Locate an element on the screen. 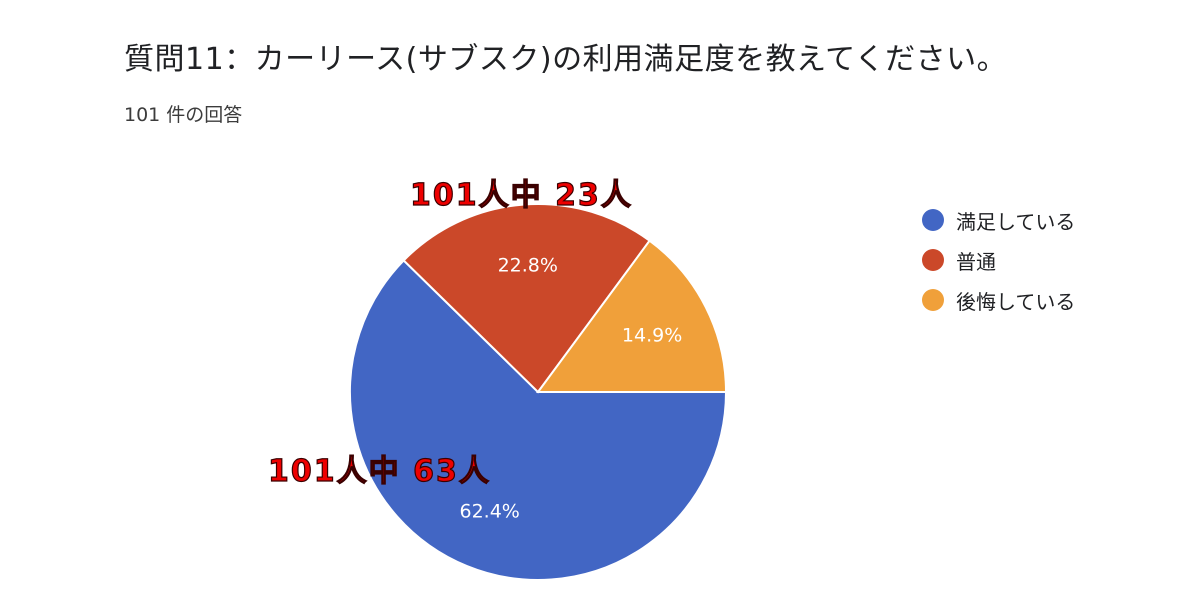 The width and height of the screenshot is (1200, 600). slice-label: 14.9% is located at coordinates (652, 335).